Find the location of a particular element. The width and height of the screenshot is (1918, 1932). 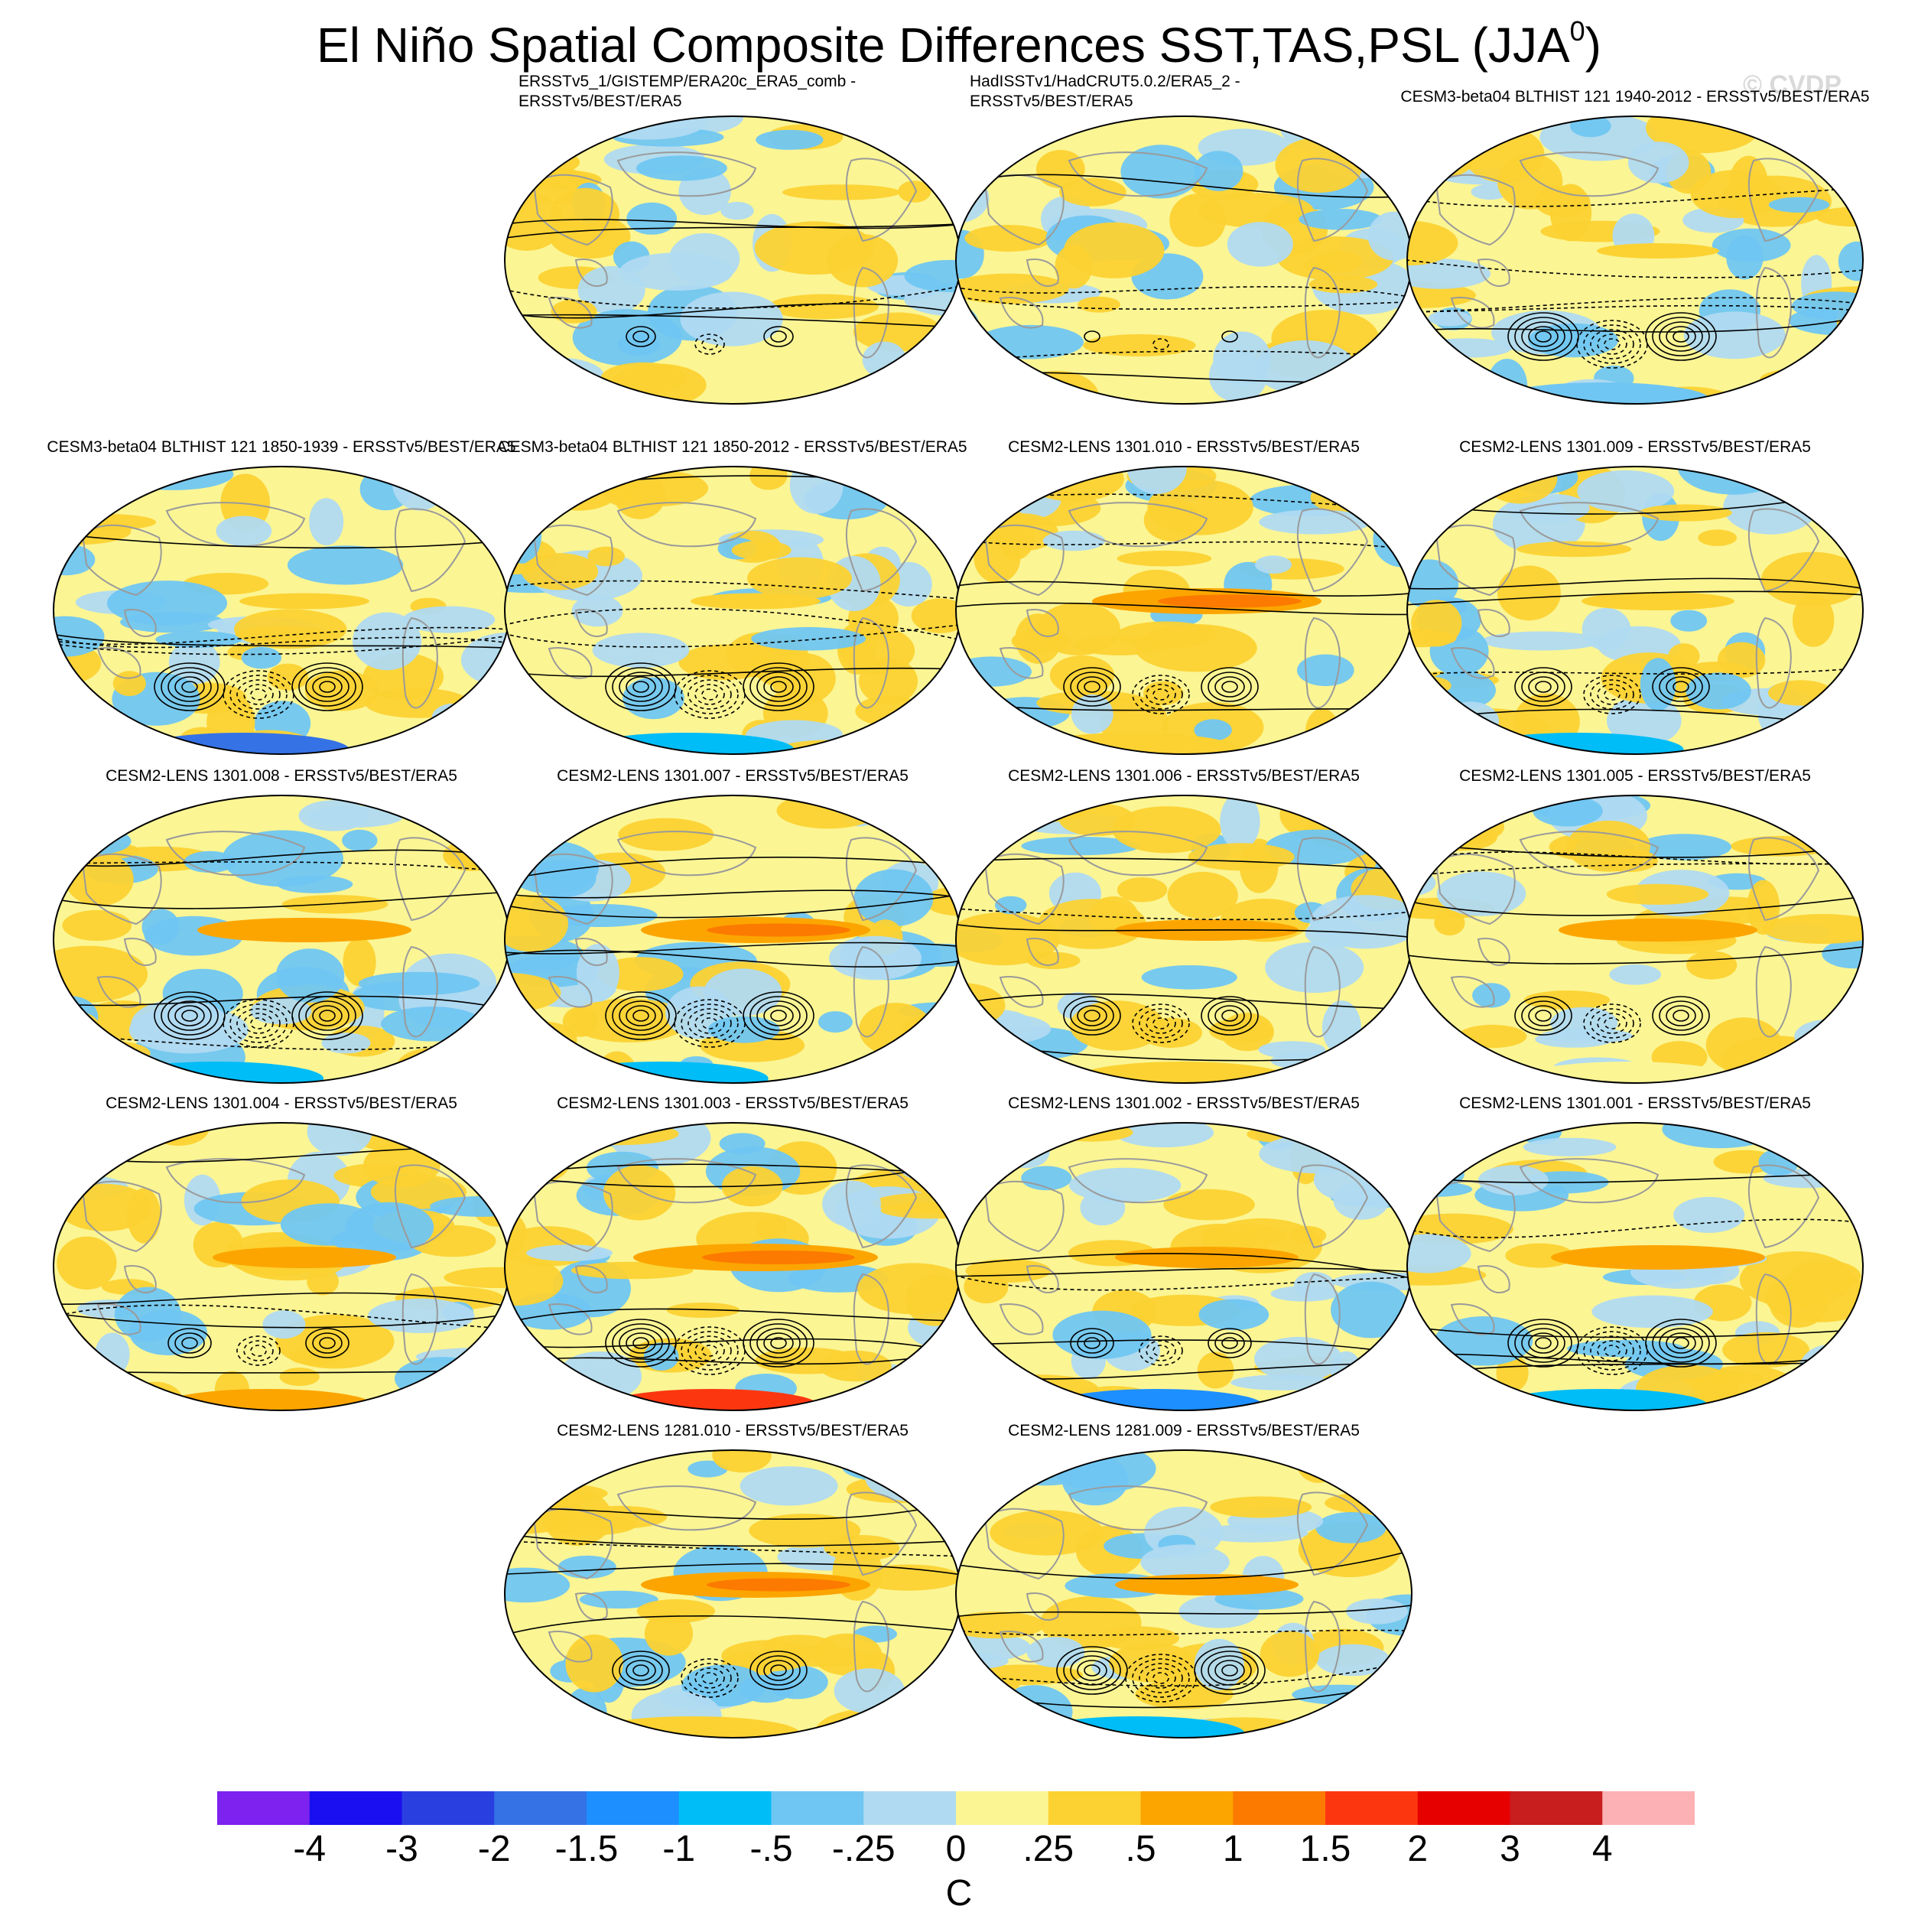

map-panel: CESM2-LENS 1301.001 - ERSSTv5/BEST/ERA5 is located at coordinates (1635, 1262).